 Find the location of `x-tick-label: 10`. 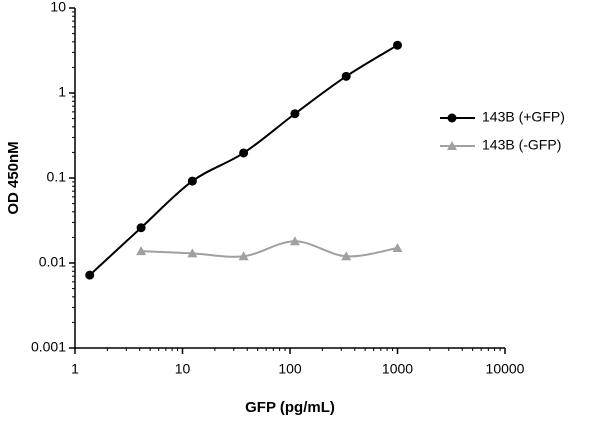

x-tick-label: 10 is located at coordinates (183, 369).